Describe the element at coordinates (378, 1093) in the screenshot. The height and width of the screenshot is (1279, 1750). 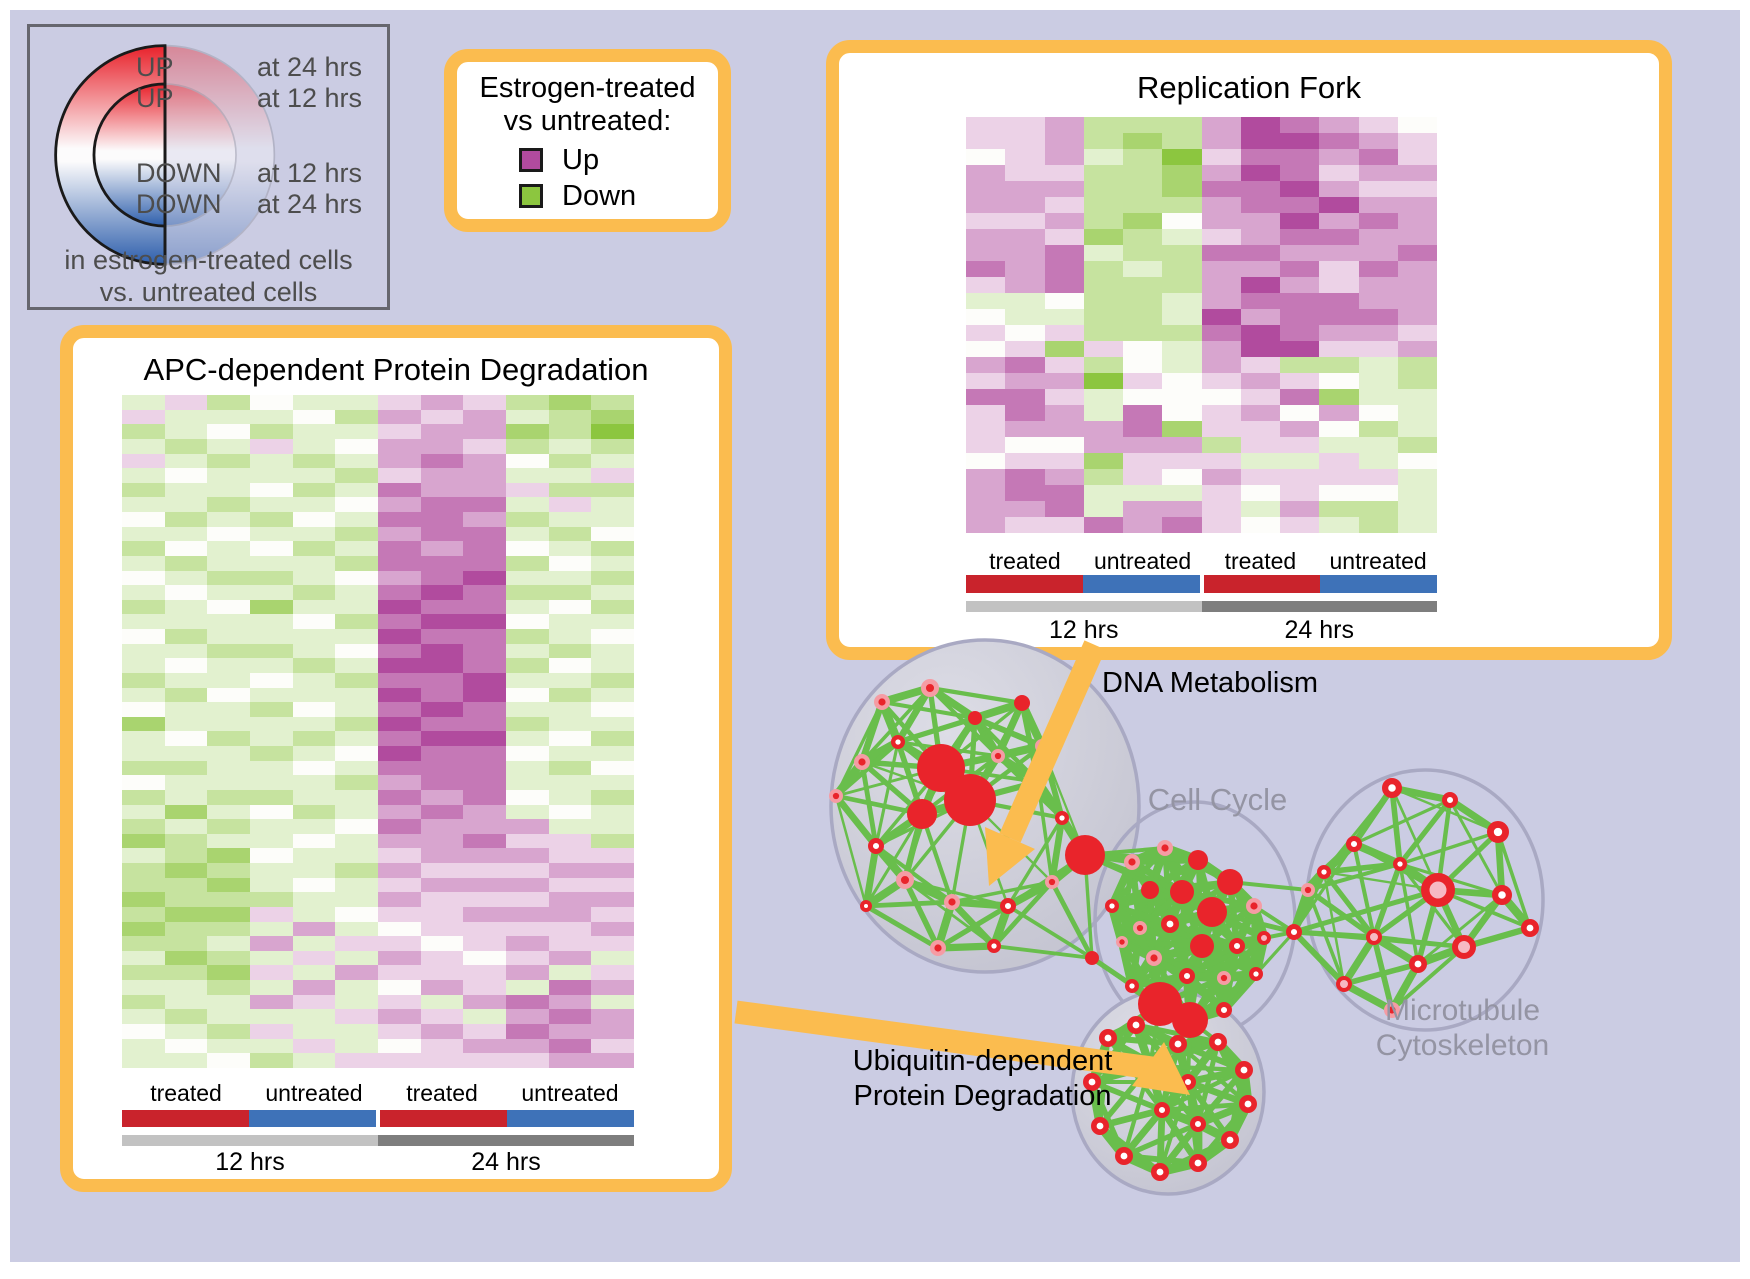
I see `apc-group-labels: treated untreated treated untreated` at that location.